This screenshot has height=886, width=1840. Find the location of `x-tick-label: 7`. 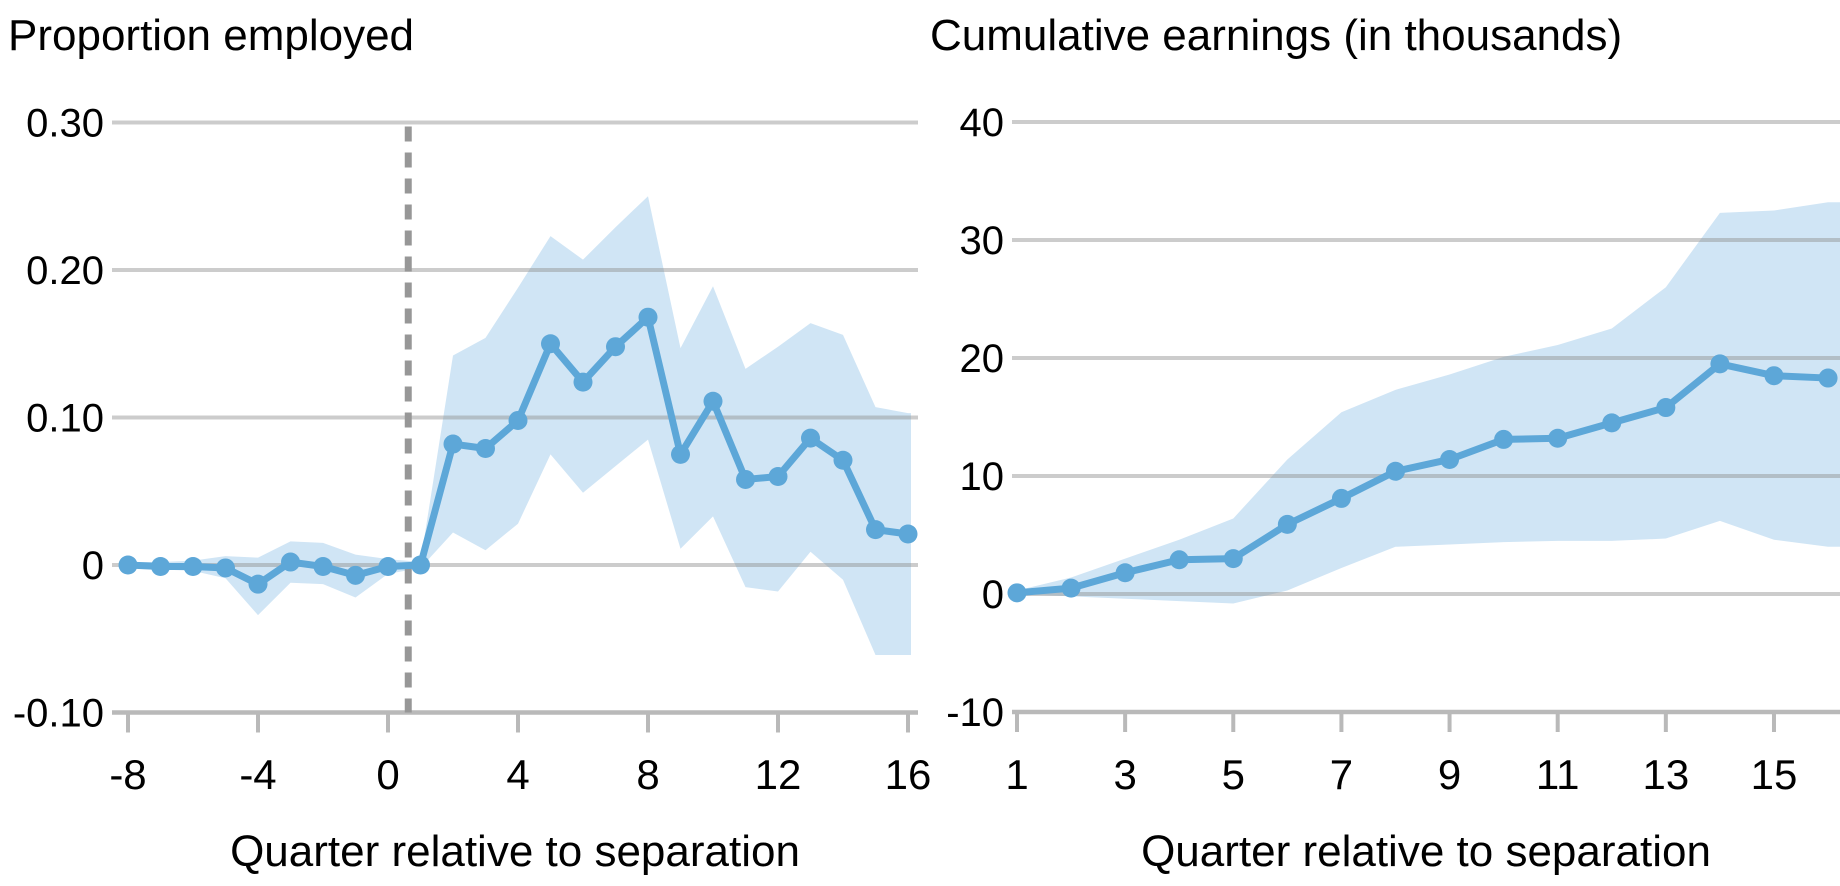

x-tick-label: 7 is located at coordinates (1341, 774).